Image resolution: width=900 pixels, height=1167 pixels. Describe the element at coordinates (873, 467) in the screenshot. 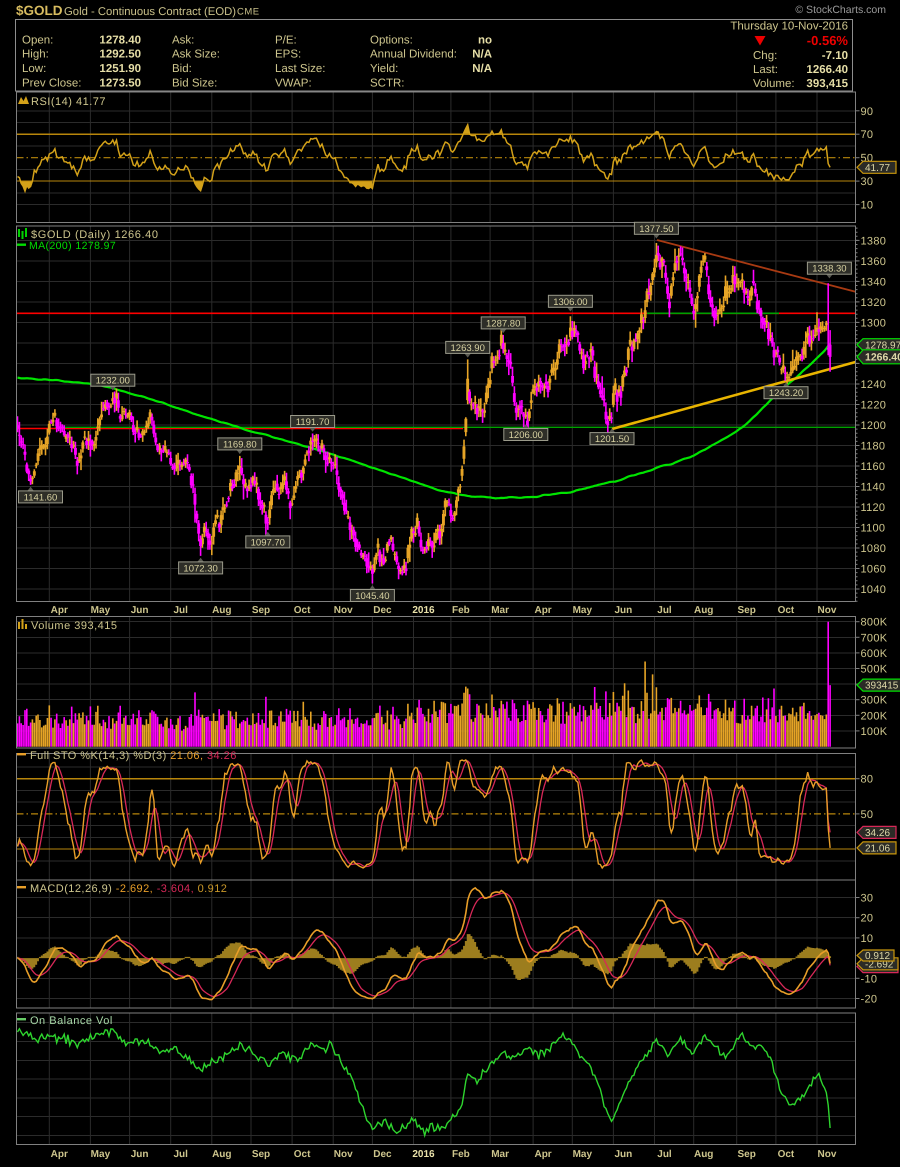

I see `svg-text: 1160` at that location.